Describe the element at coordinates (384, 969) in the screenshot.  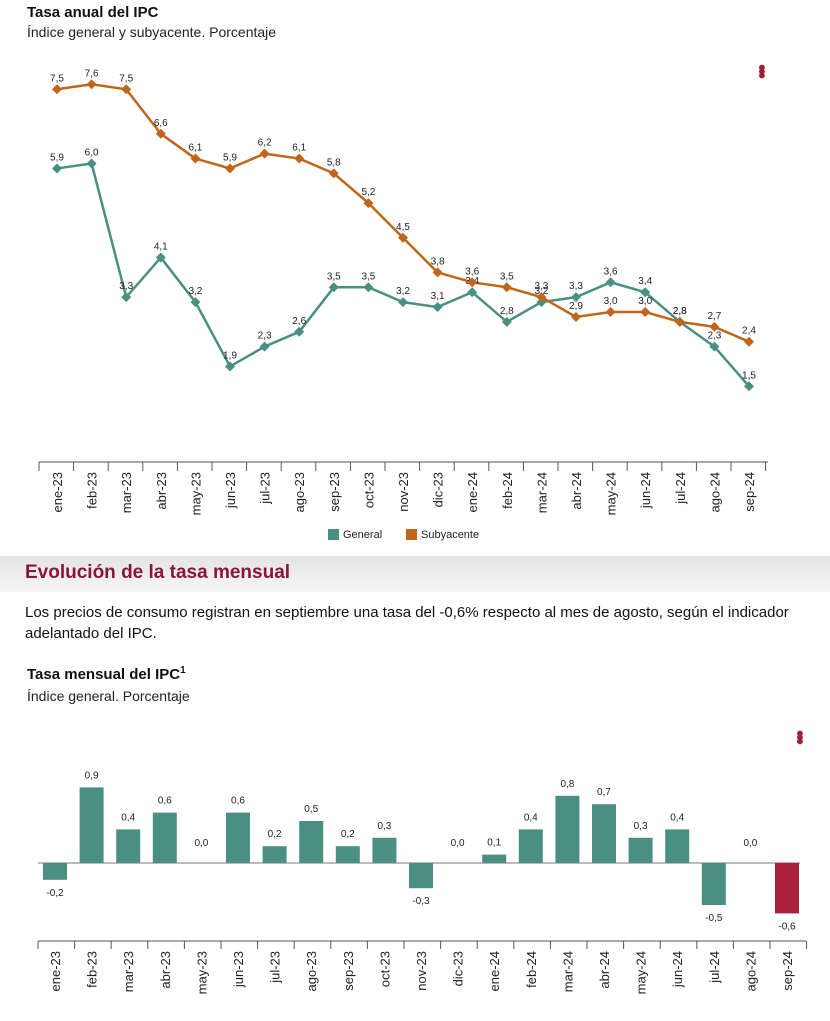
I see `x-tick-label: oct-23` at that location.